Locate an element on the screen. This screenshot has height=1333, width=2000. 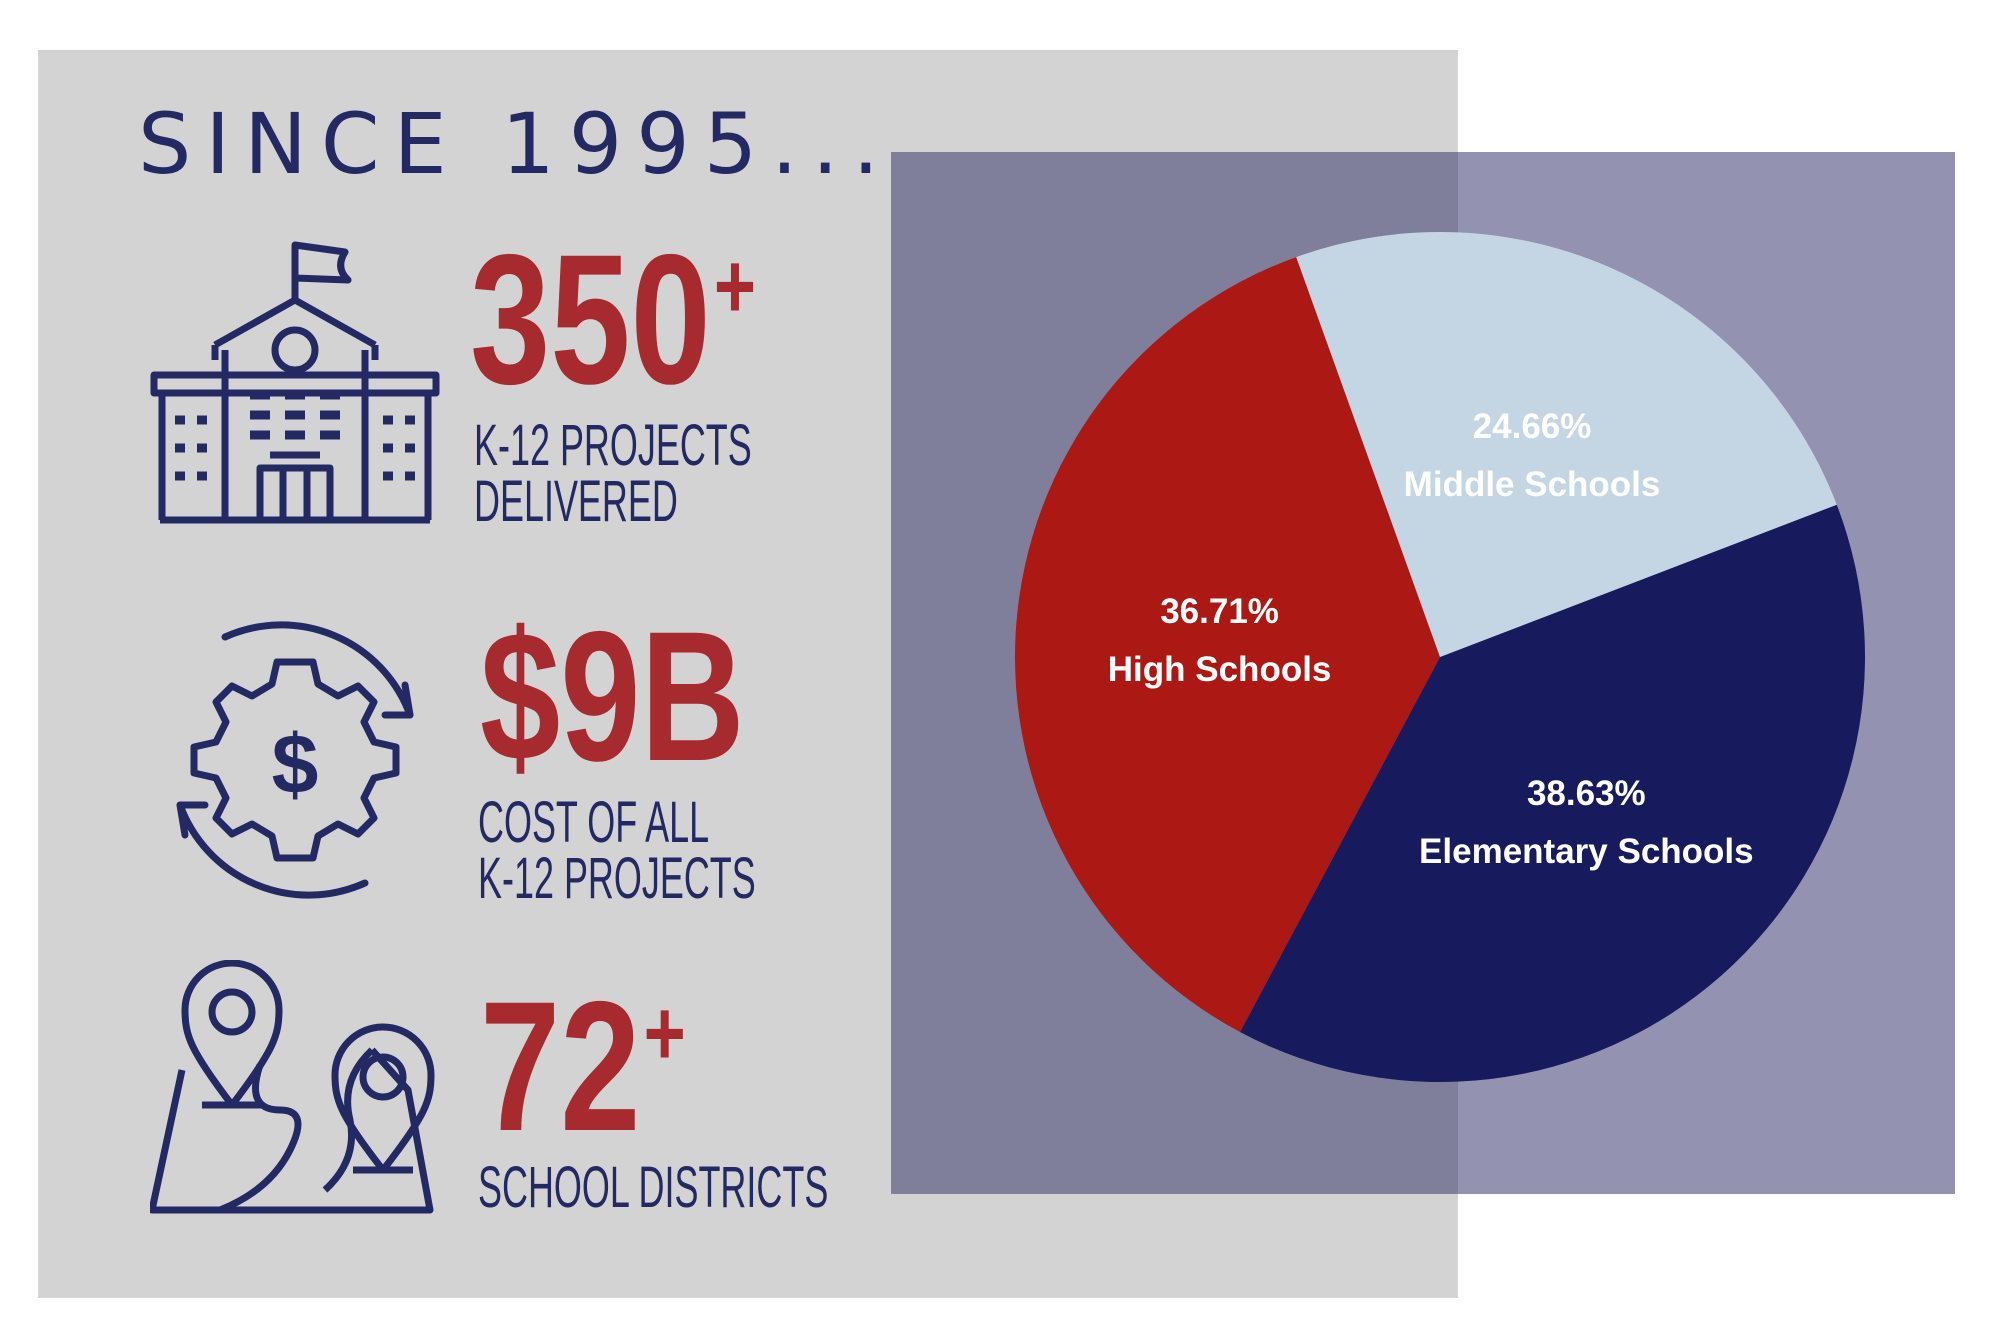
stat-districts-caption: SCHOOL DISTRICTS is located at coordinates (653, 1187).